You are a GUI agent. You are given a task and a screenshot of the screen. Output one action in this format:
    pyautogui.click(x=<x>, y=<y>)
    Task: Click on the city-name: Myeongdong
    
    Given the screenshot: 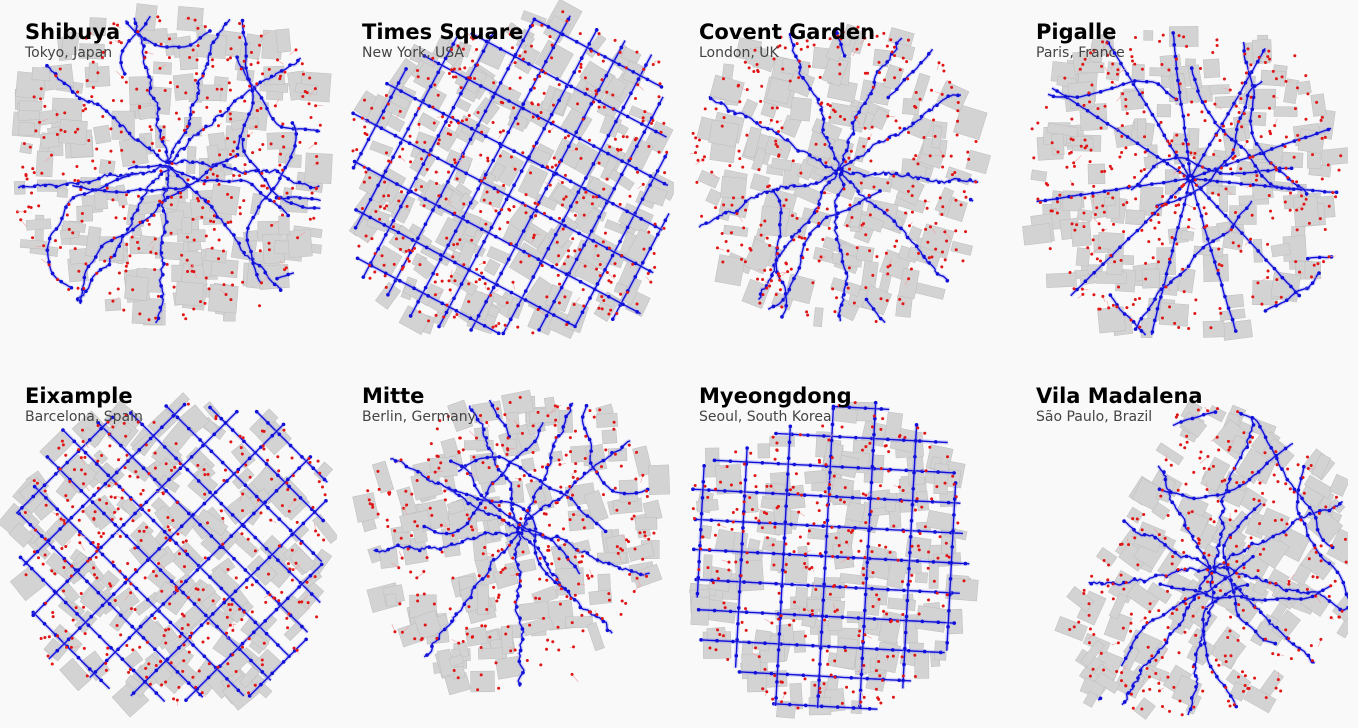 What is the action you would take?
    pyautogui.click(x=775, y=396)
    